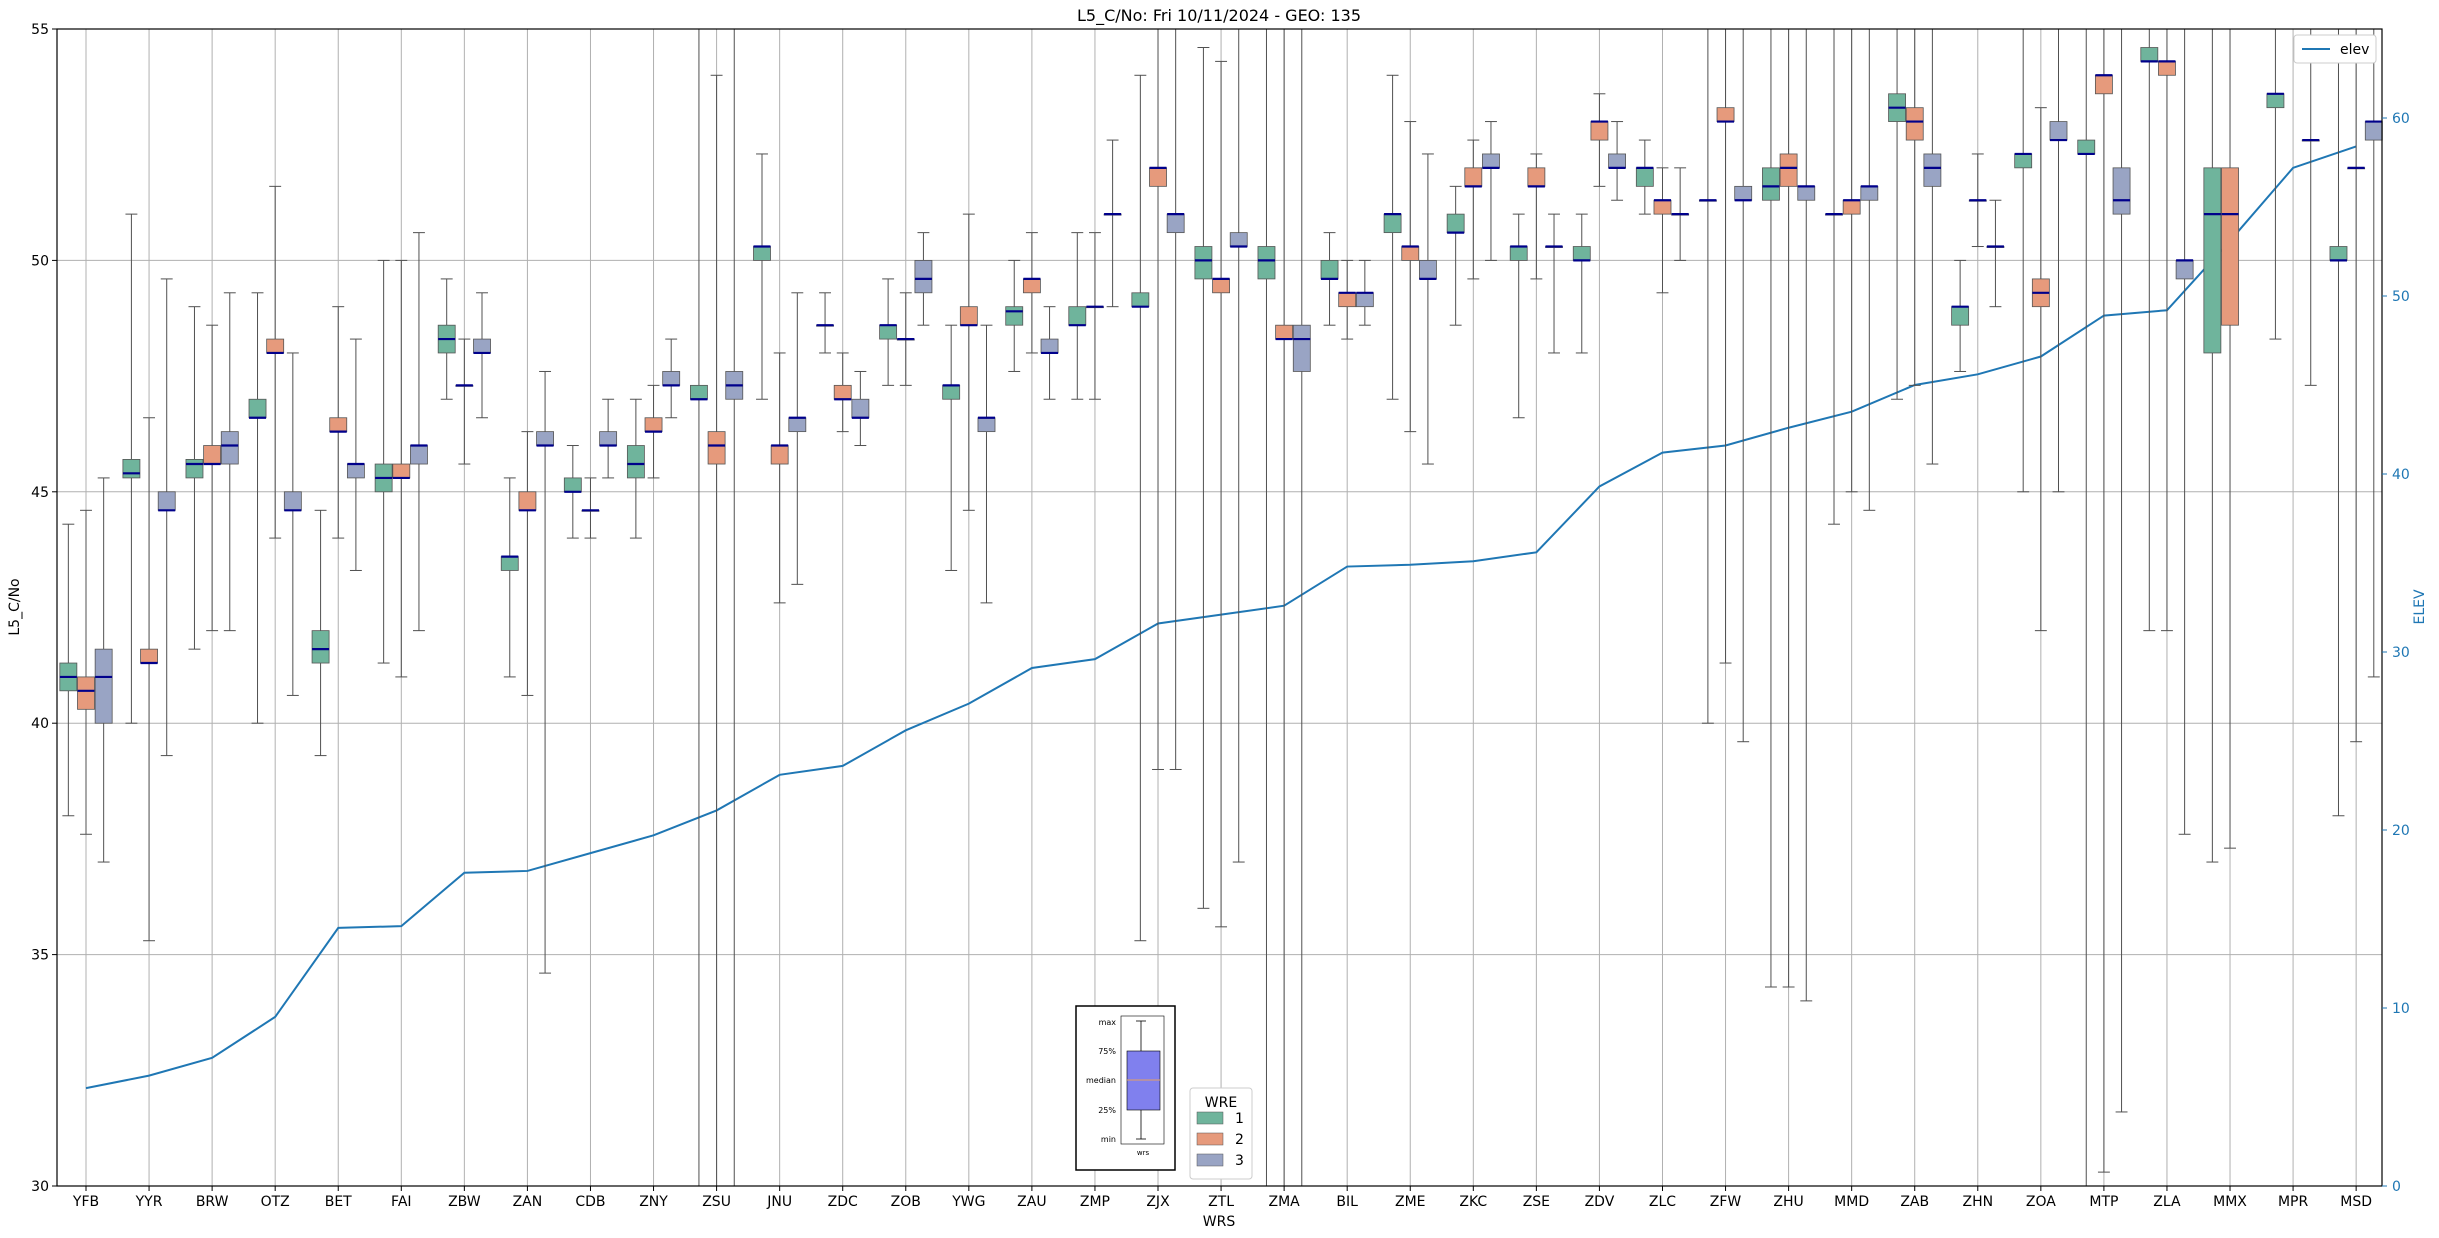 Image resolution: width=2439 pixels, height=1238 pixels. What do you see at coordinates (40, 1187) in the screenshot?
I see `y-tick-label: 30` at bounding box center [40, 1187].